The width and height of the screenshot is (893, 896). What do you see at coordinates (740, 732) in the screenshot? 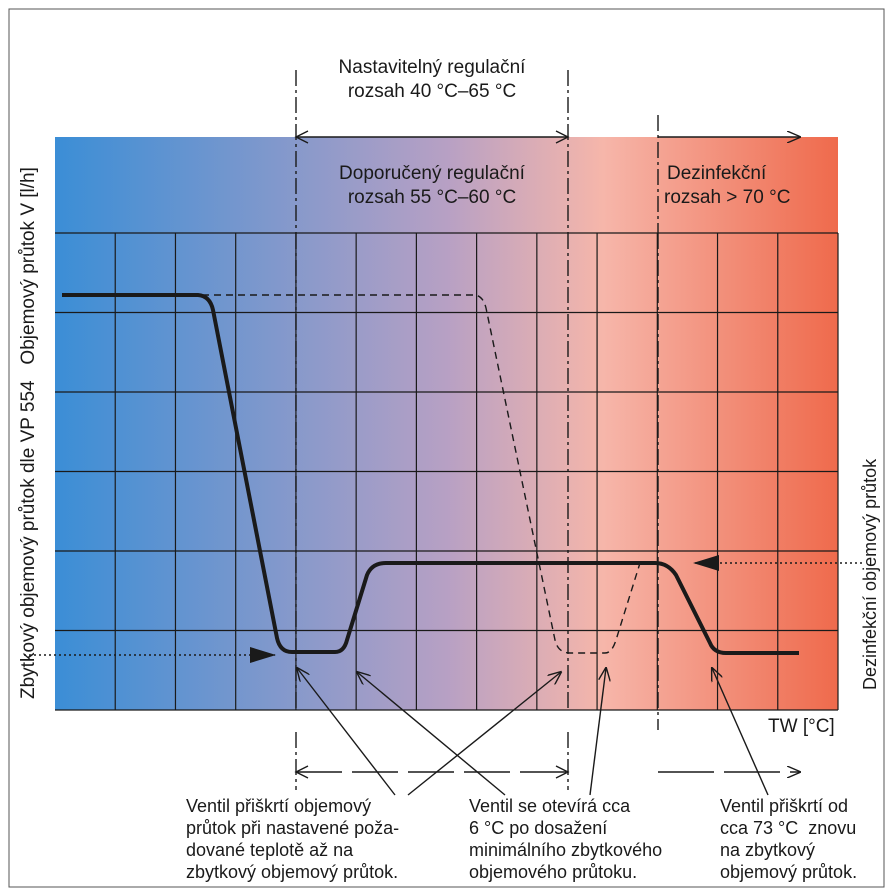
I see `leader-right` at bounding box center [740, 732].